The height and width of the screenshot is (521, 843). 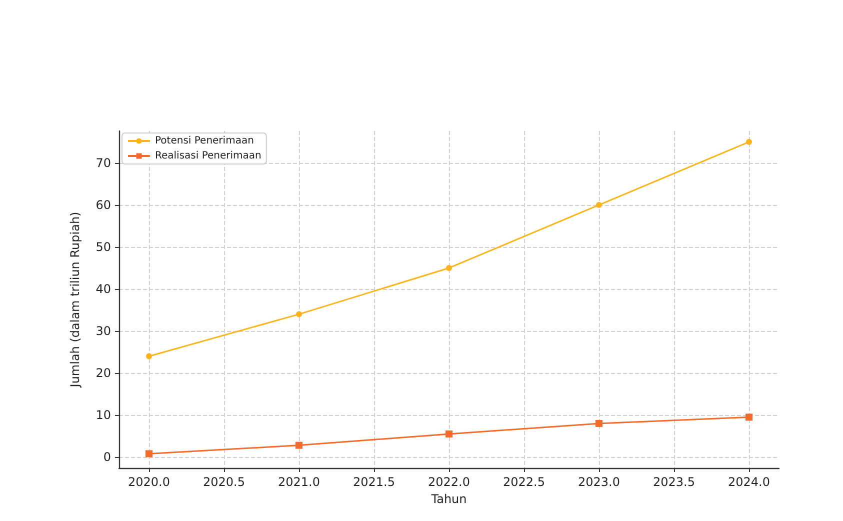 I want to click on legend-label: Potensi Penerimaan, so click(x=204, y=141).